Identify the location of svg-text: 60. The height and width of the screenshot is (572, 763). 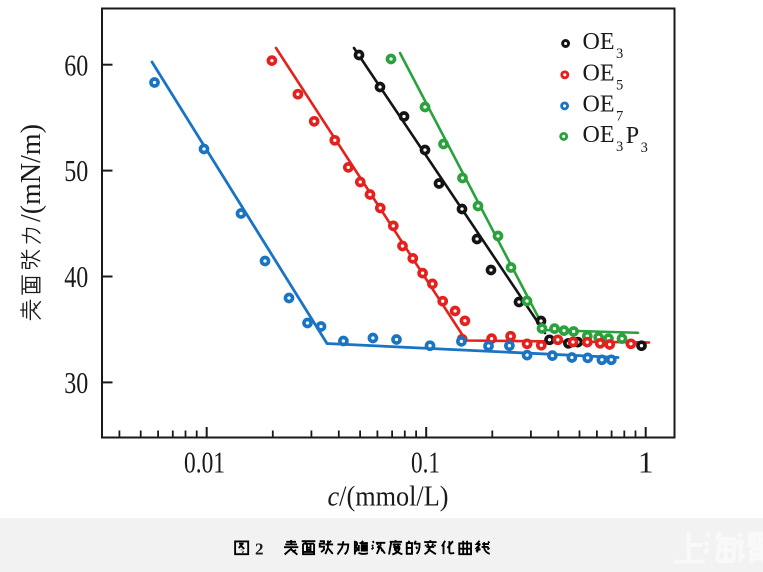
(76, 64).